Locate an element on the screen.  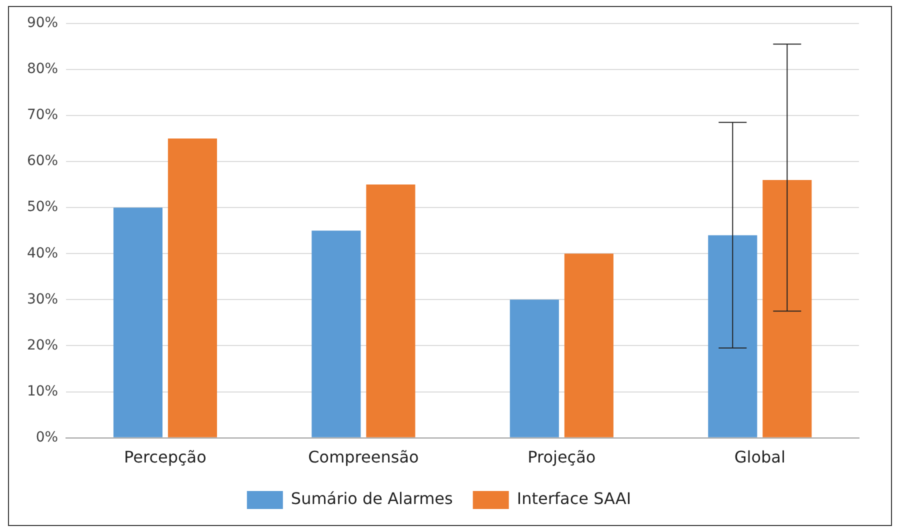
x-tick-label: Projeção is located at coordinates (562, 457).